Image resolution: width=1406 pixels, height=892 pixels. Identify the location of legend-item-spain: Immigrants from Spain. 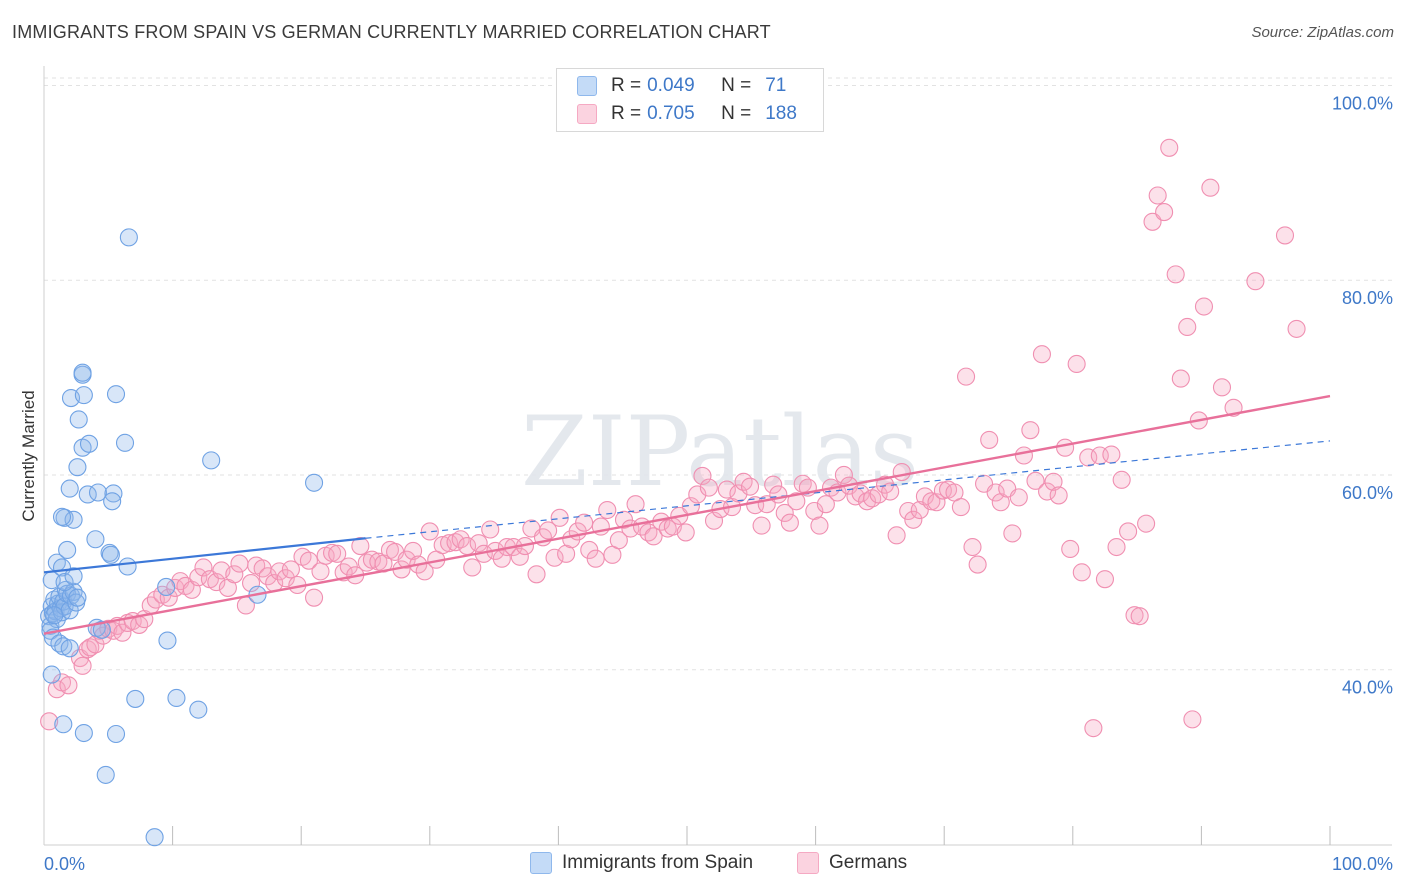
(641, 863).